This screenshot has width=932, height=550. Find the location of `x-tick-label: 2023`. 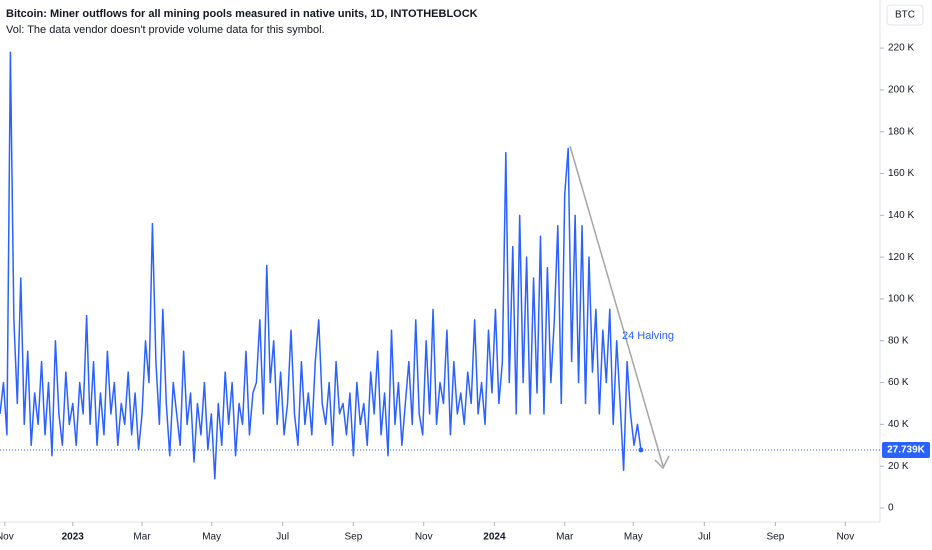

x-tick-label: 2023 is located at coordinates (73, 537).